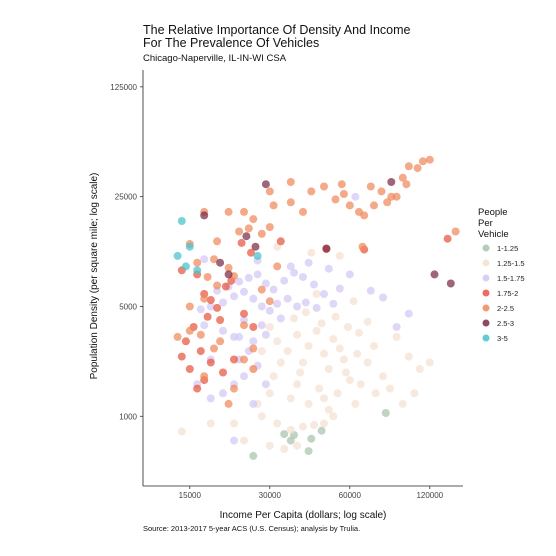 This screenshot has width=556, height=556. What do you see at coordinates (493, 212) in the screenshot?
I see `legend-title: People` at bounding box center [493, 212].